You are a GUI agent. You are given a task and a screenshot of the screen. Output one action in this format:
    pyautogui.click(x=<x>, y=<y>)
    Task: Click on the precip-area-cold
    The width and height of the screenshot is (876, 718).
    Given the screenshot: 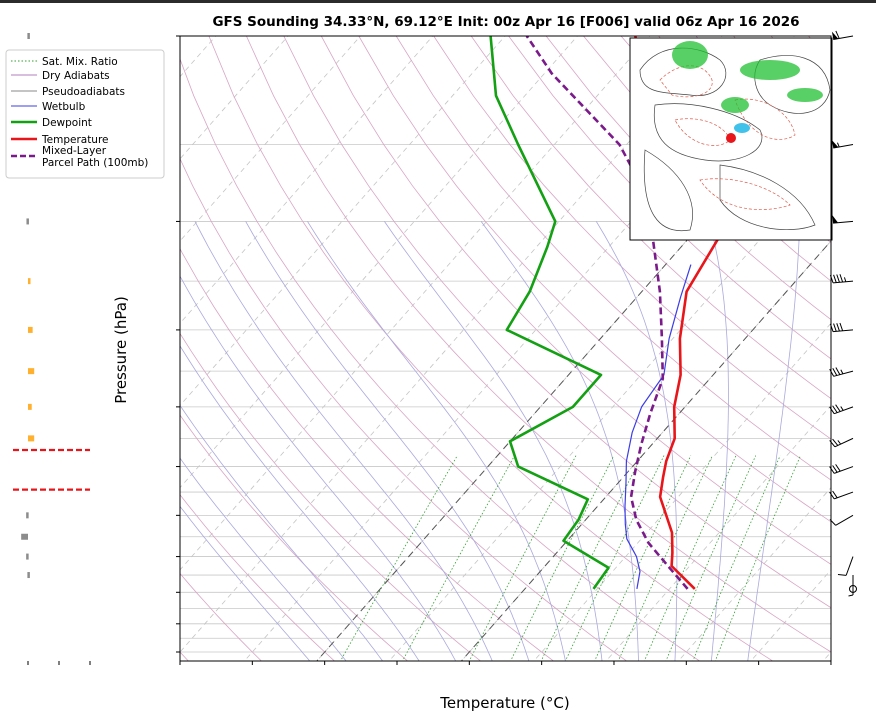 What is the action you would take?
    pyautogui.click(x=742, y=128)
    